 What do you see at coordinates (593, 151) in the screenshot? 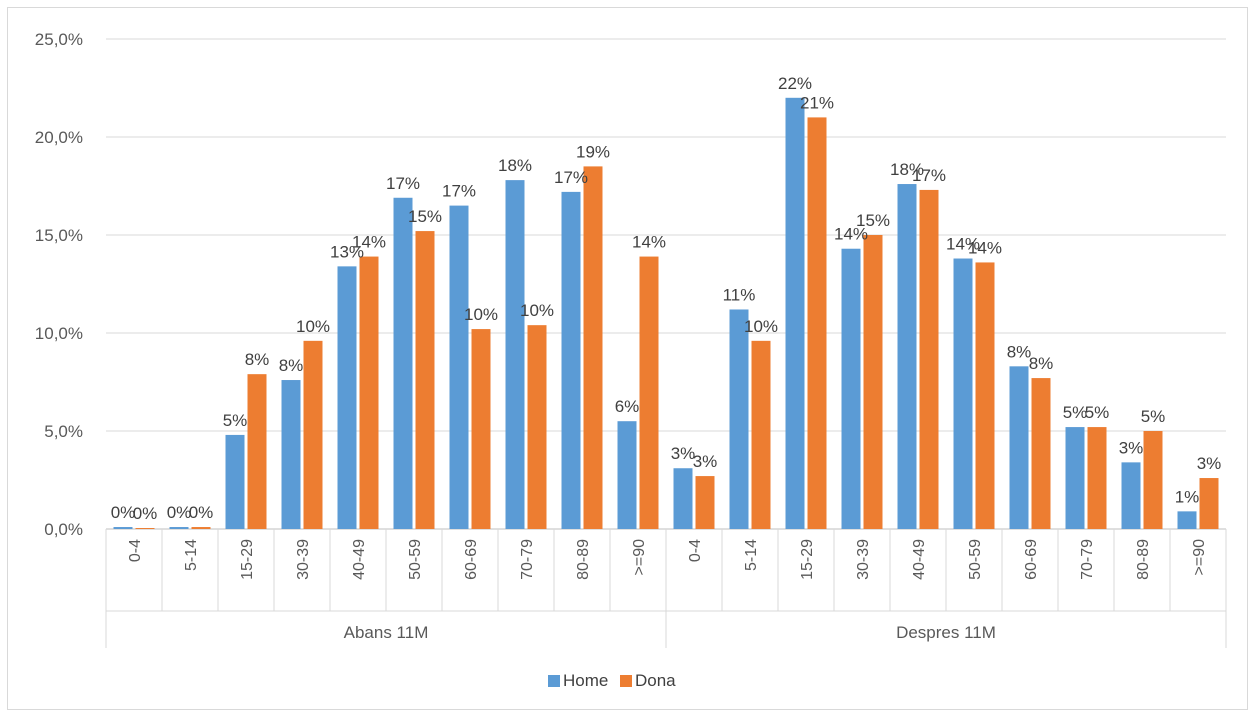
I see `data-label: 19%` at bounding box center [593, 151].